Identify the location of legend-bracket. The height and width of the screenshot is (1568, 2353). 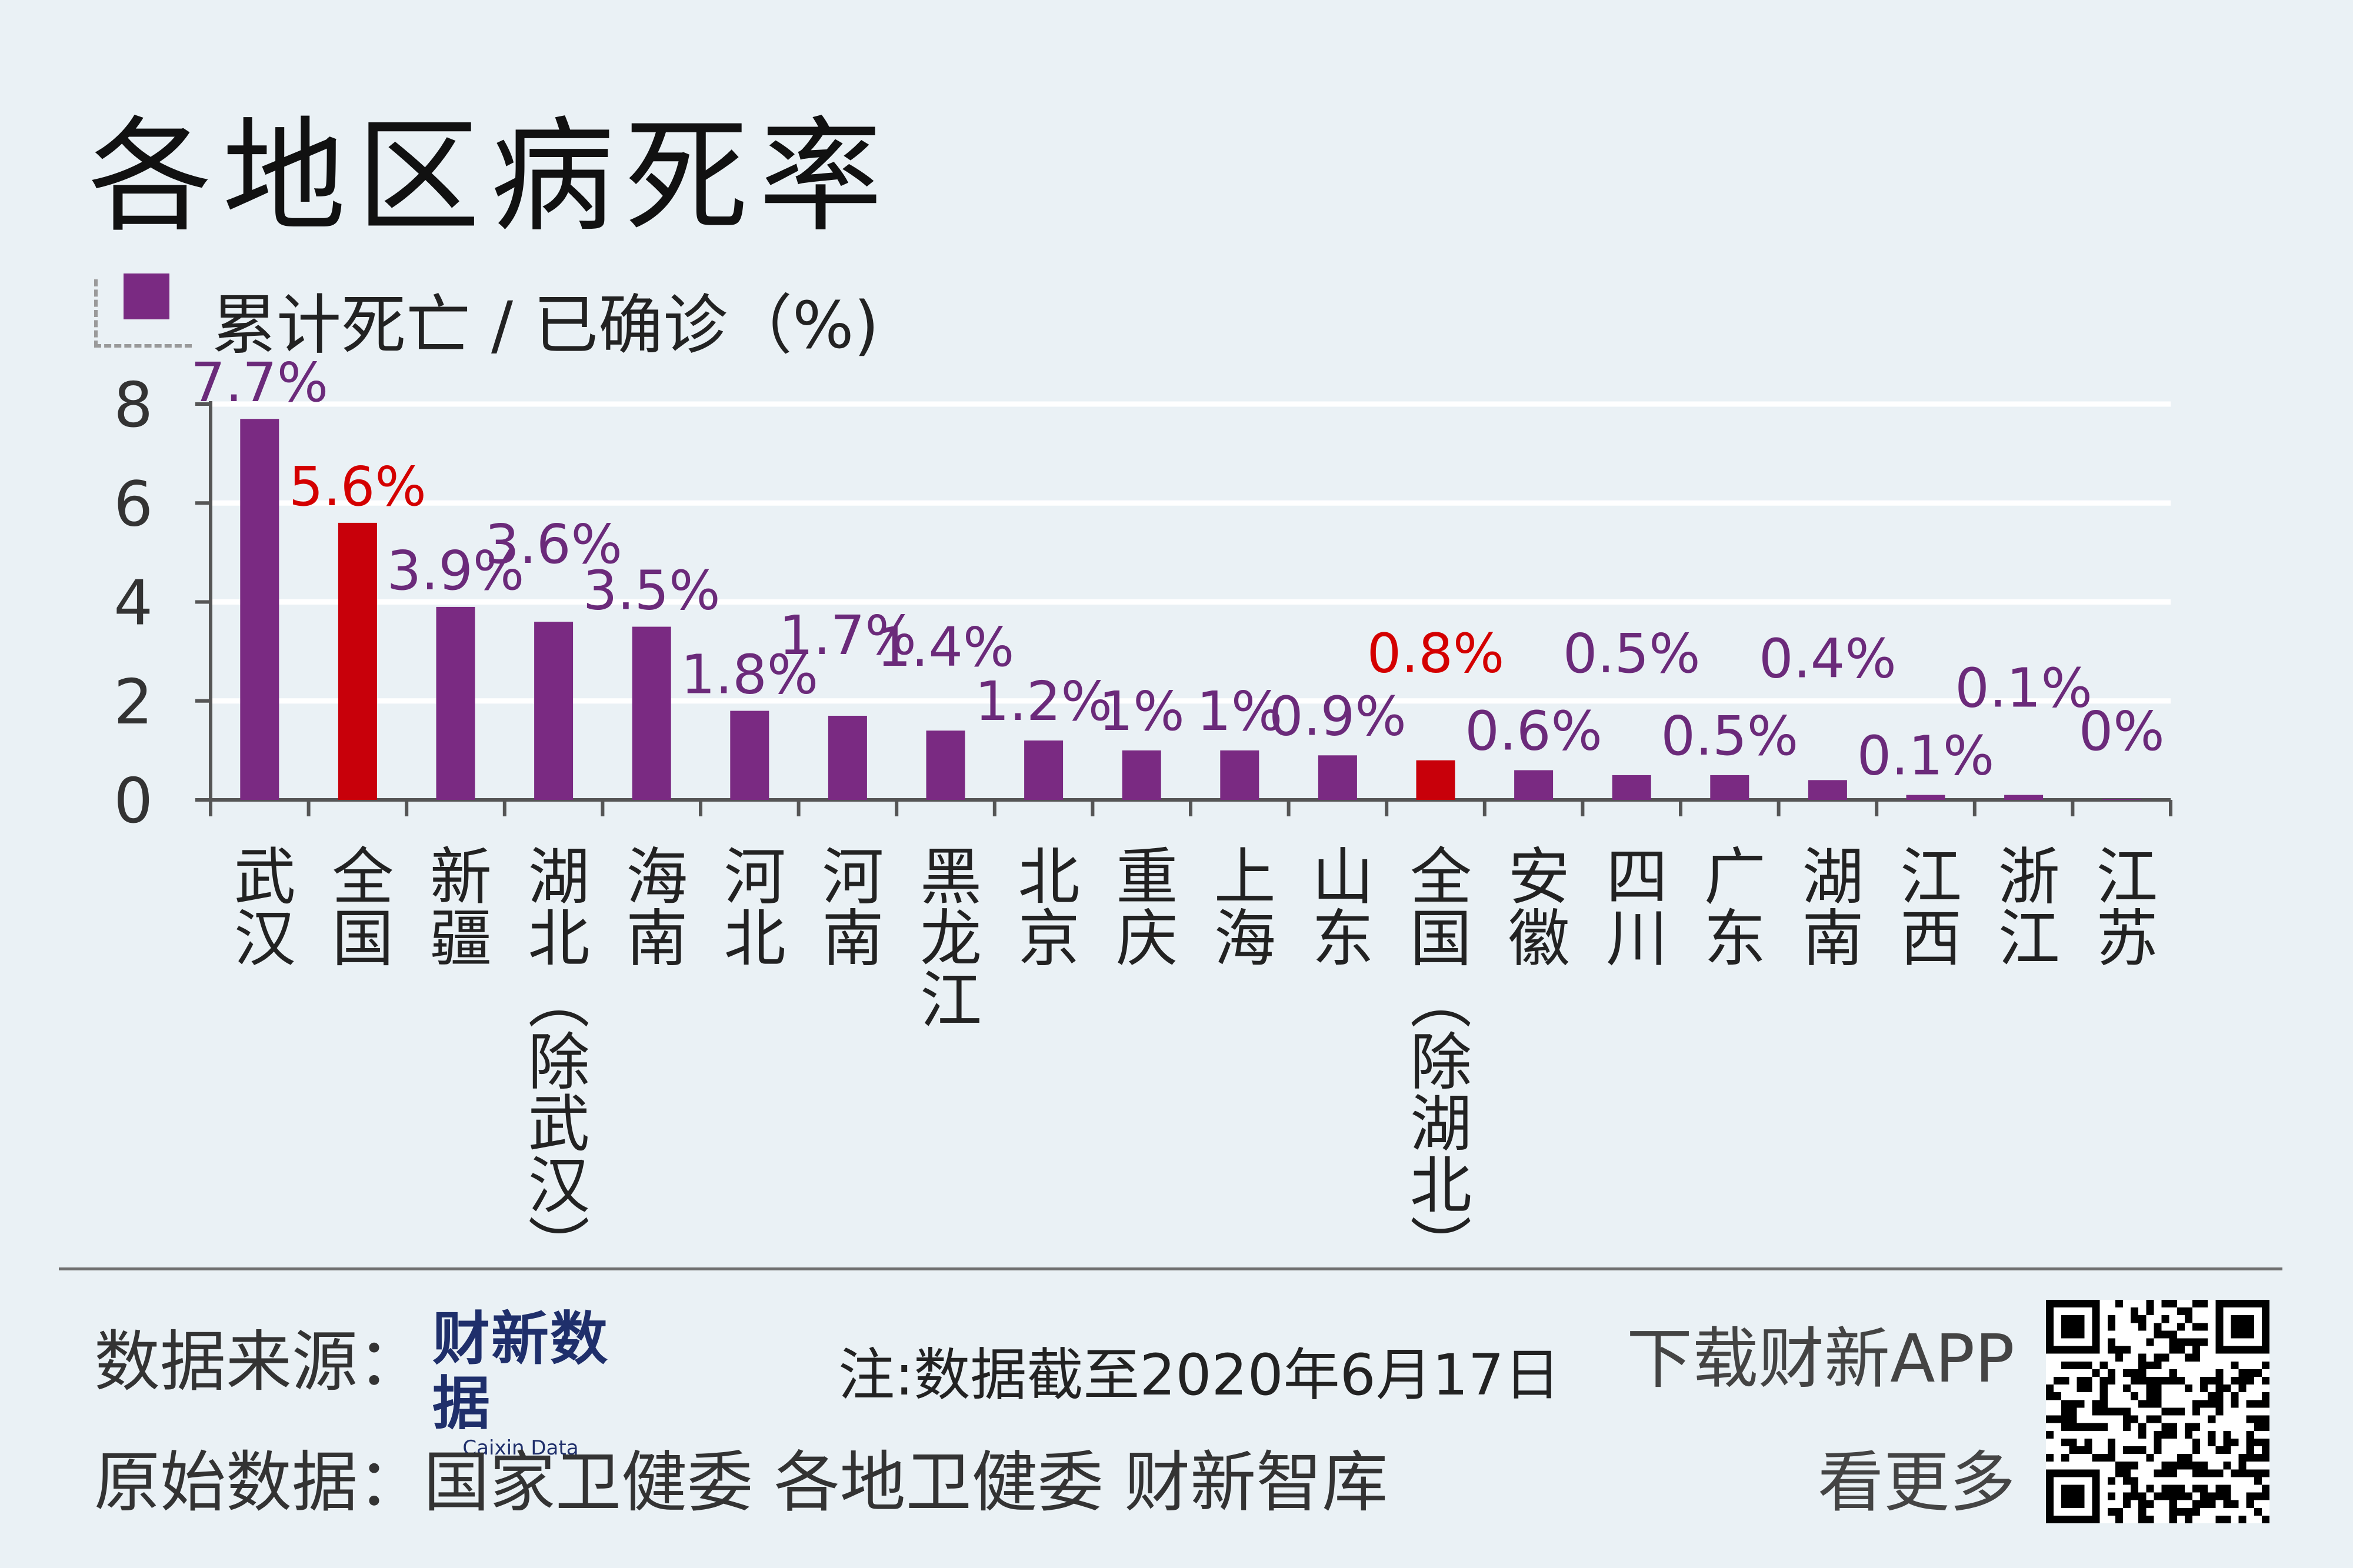
(143, 313).